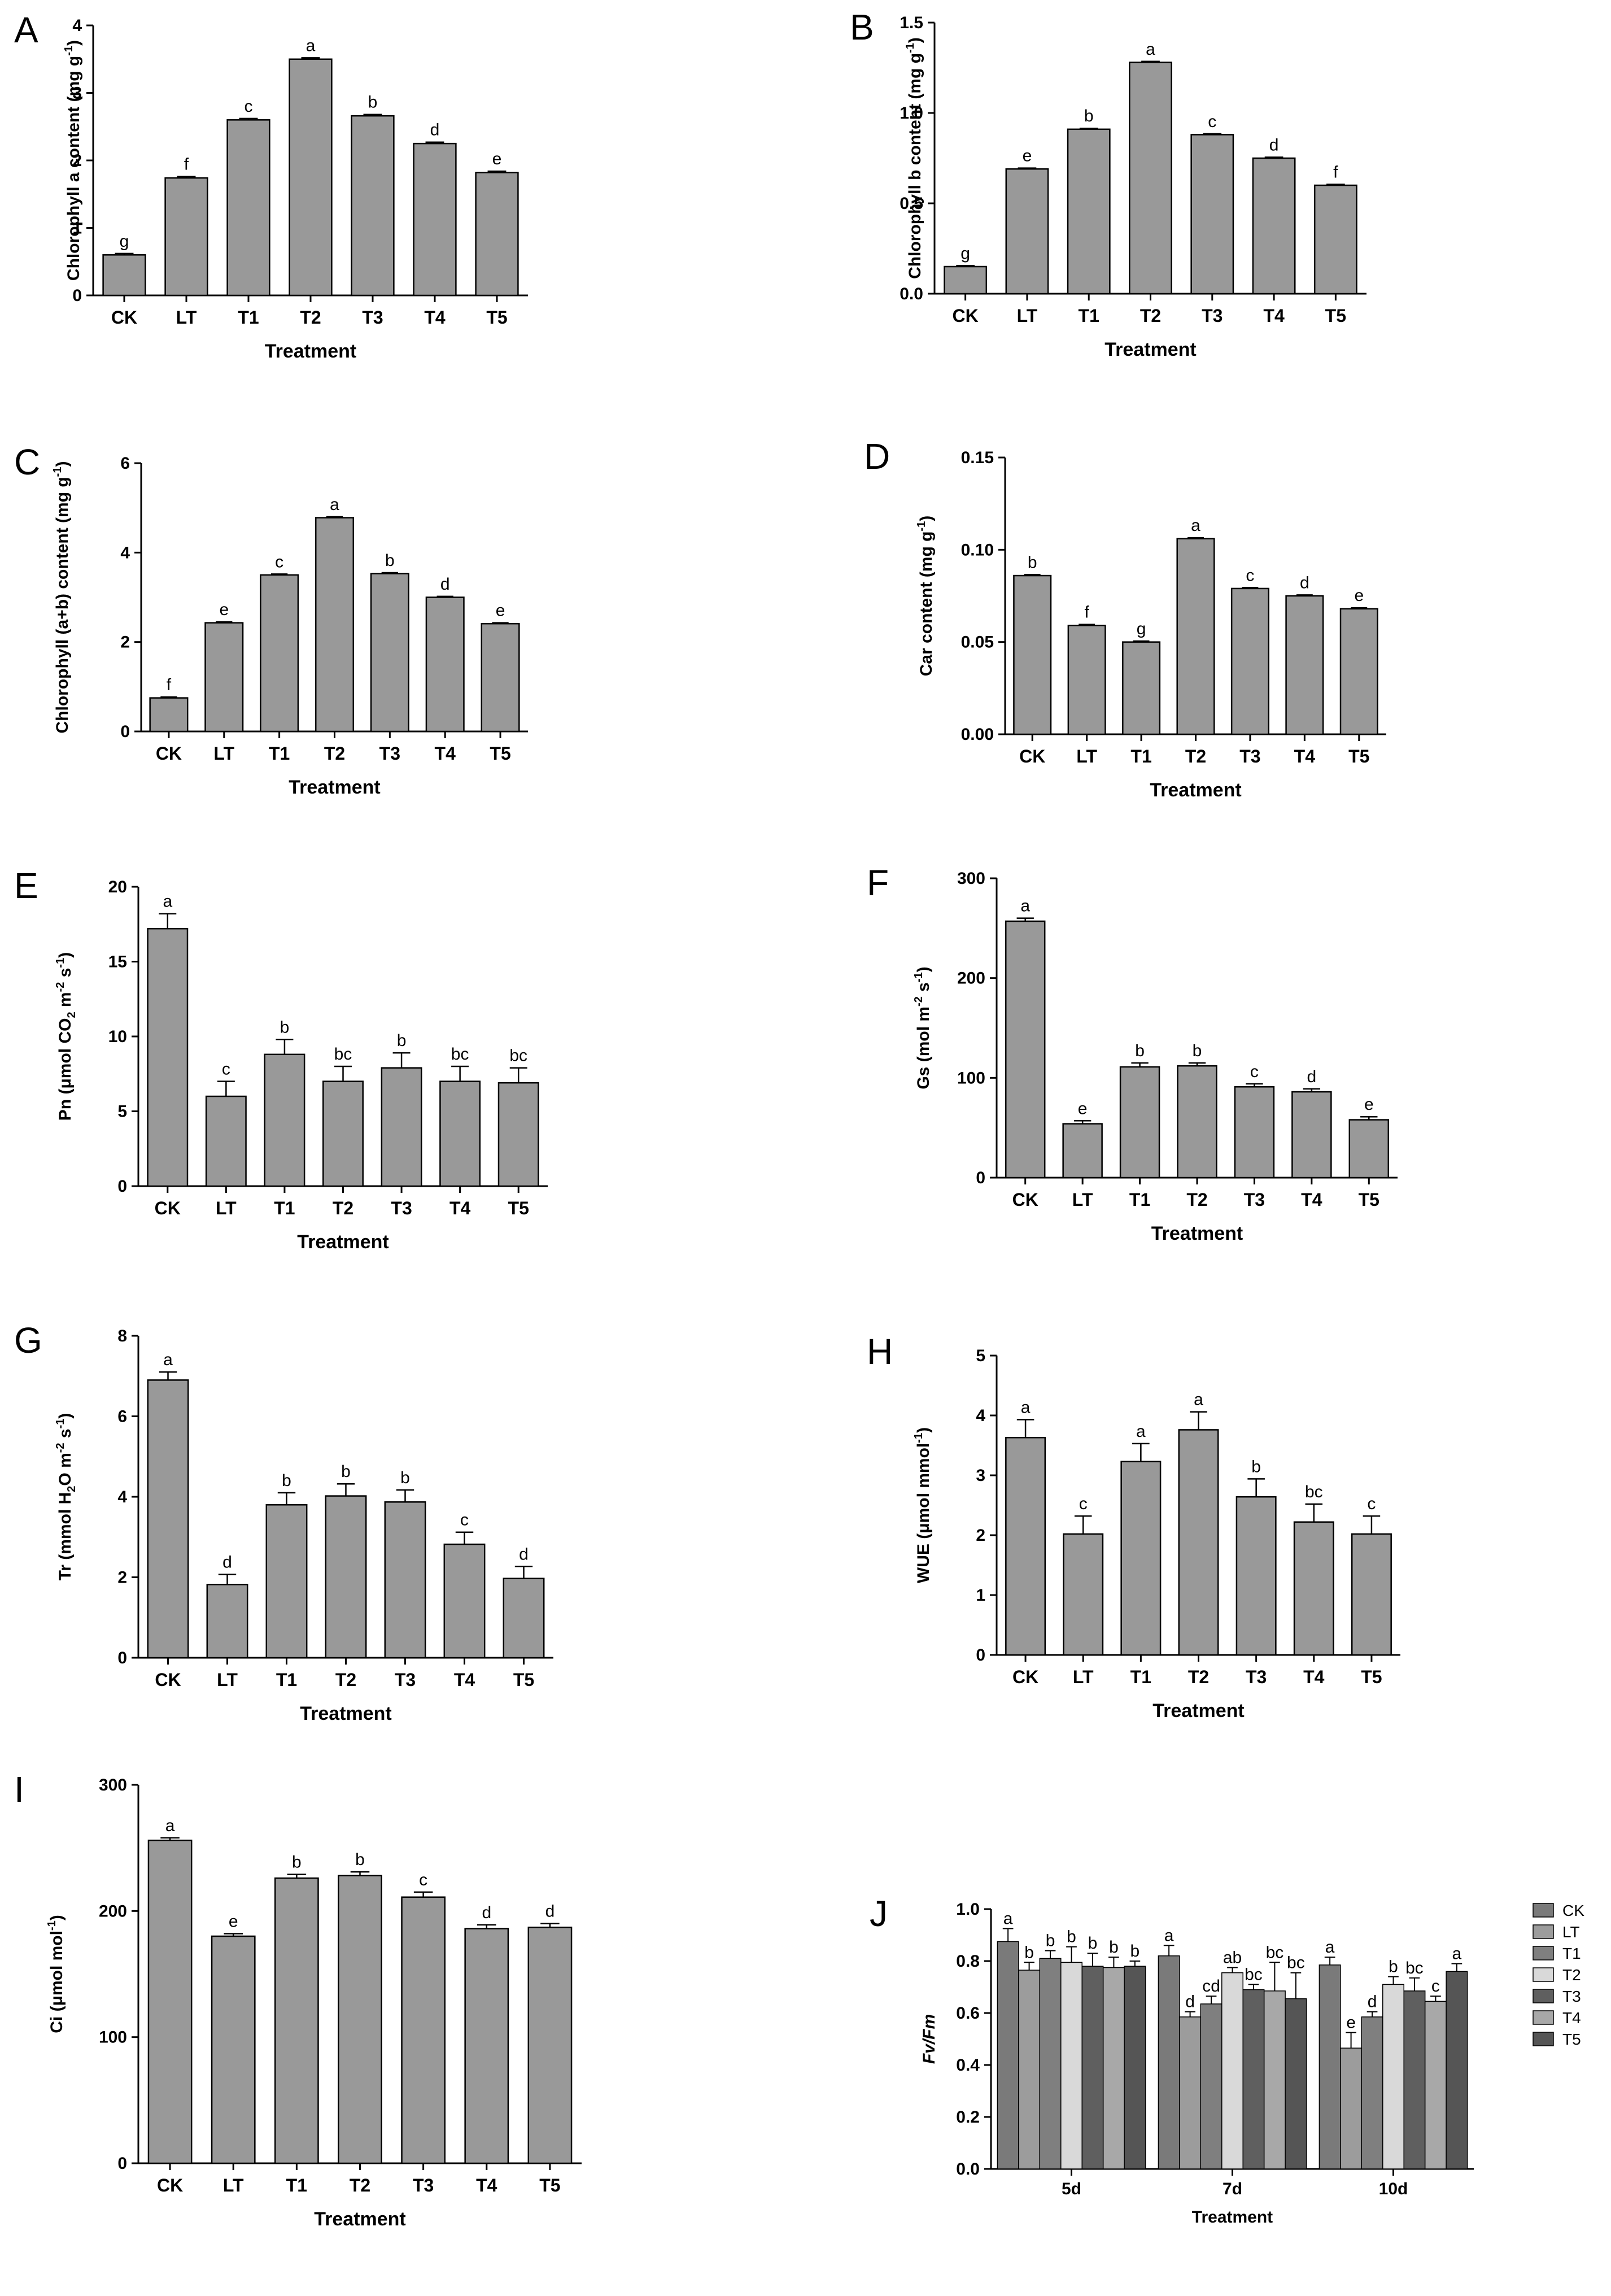 This screenshot has height=2296, width=1611. I want to click on bar-t2, so click(1197, 1122).